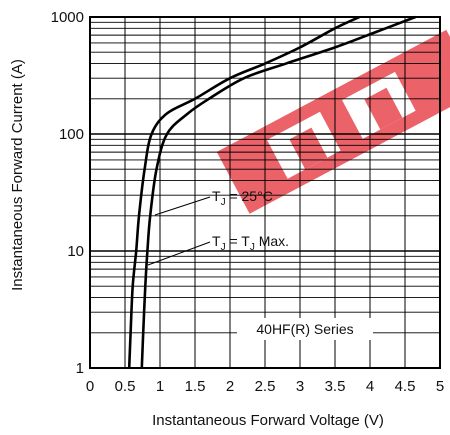 The height and width of the screenshot is (435, 450). What do you see at coordinates (17, 175) in the screenshot?
I see `y-axis-title: Instantaneous Forward Current (A)` at bounding box center [17, 175].